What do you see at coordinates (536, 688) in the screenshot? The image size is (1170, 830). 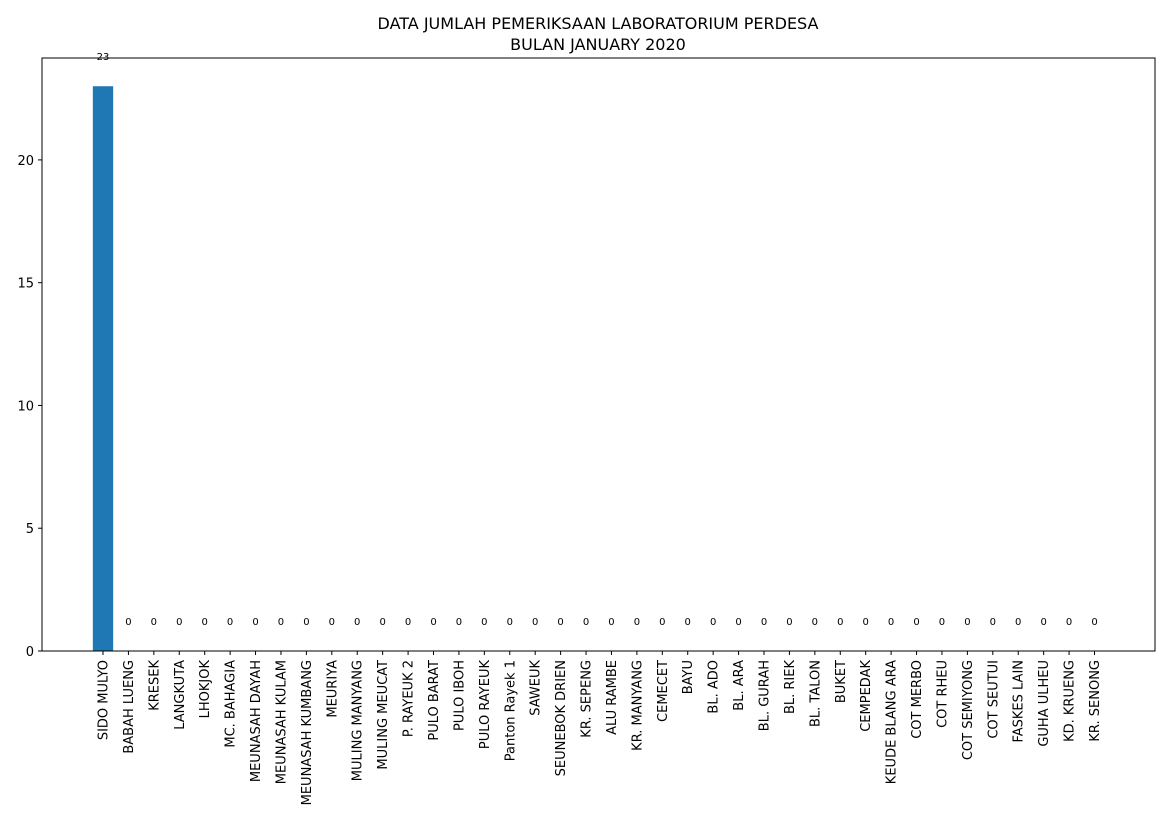 I see `x-tick-label: SAWEUK` at bounding box center [536, 688].